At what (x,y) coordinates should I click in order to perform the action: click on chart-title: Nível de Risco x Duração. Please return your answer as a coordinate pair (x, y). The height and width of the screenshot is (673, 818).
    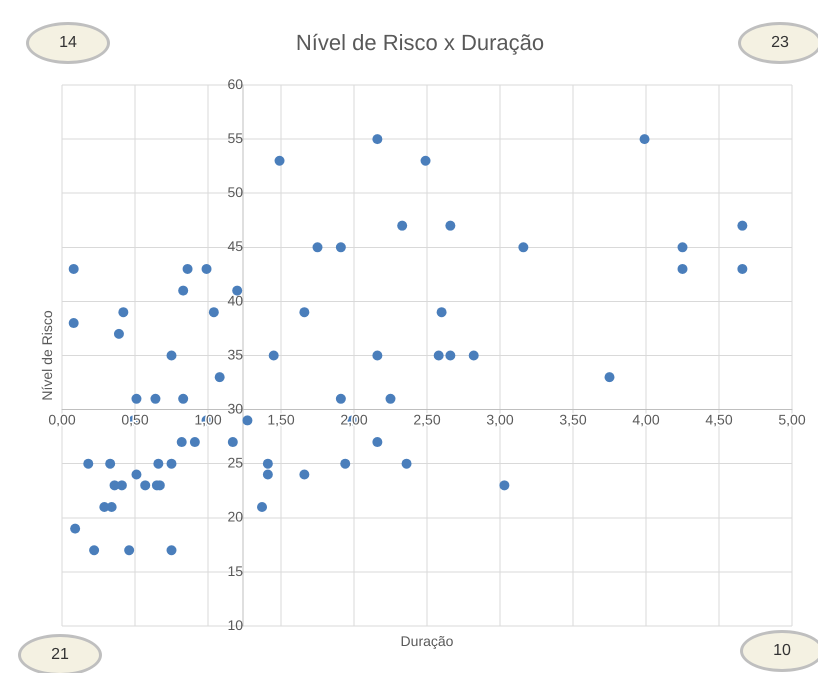
    Looking at the image, I should click on (420, 43).